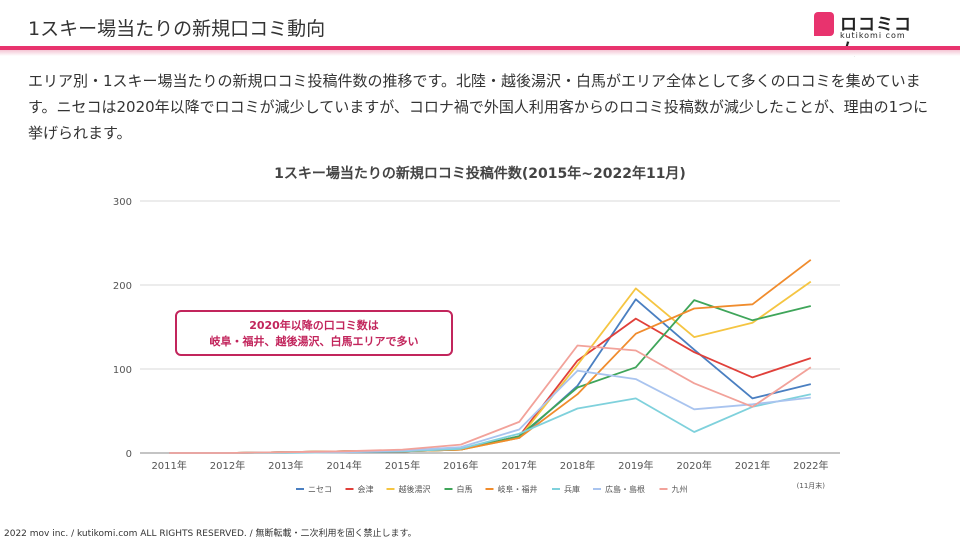 Image resolution: width=960 pixels, height=540 pixels. Describe the element at coordinates (693, 465) in the screenshot. I see `x-tick-label: 2020年` at that location.